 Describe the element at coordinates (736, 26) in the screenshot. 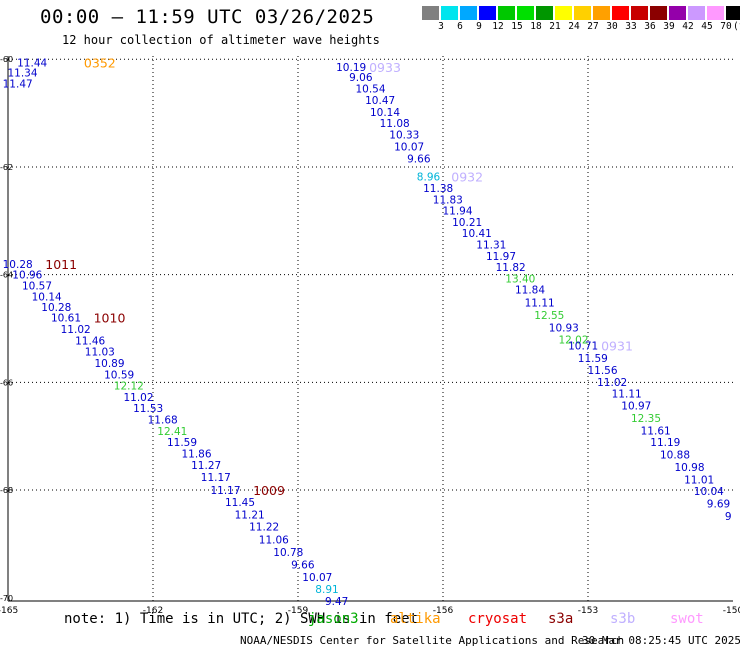

I see `scale-unit: (ft)` at that location.